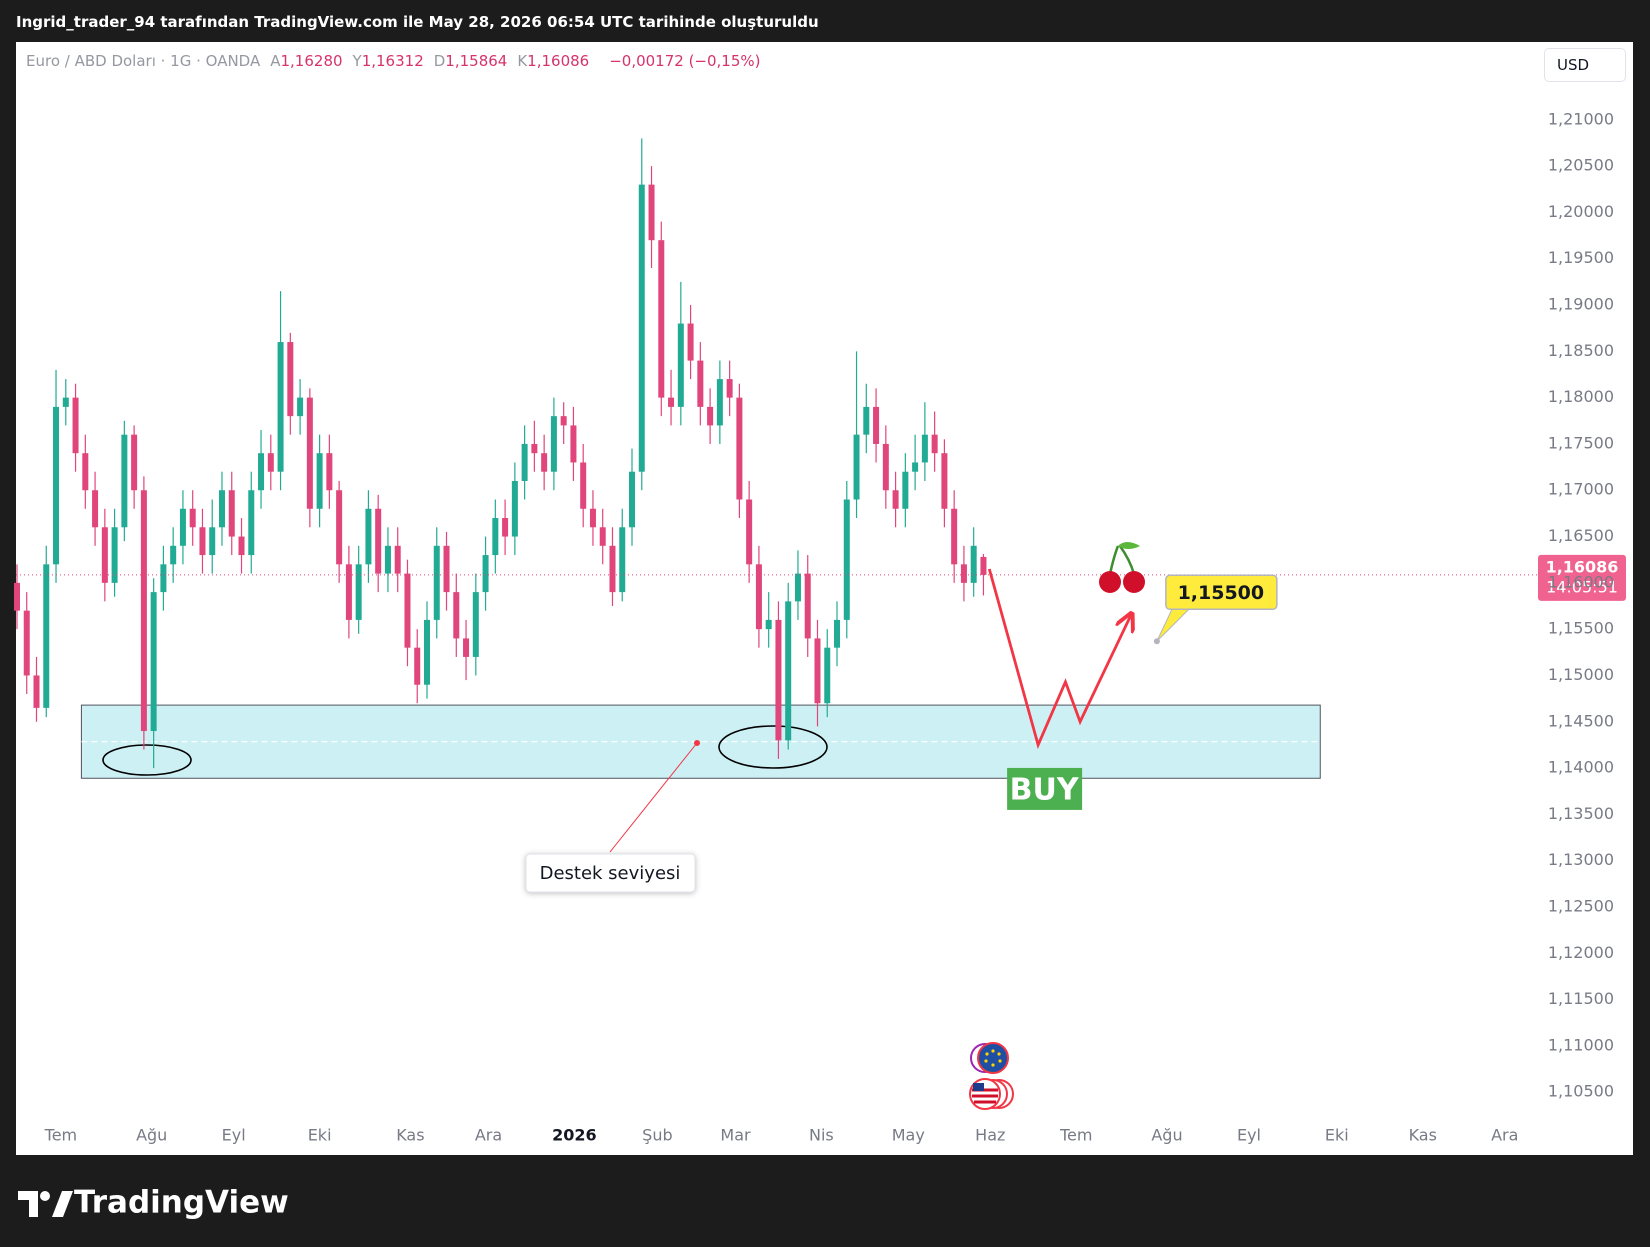 The width and height of the screenshot is (1650, 1247). I want to click on x-tick-label: Haz, so click(990, 1135).